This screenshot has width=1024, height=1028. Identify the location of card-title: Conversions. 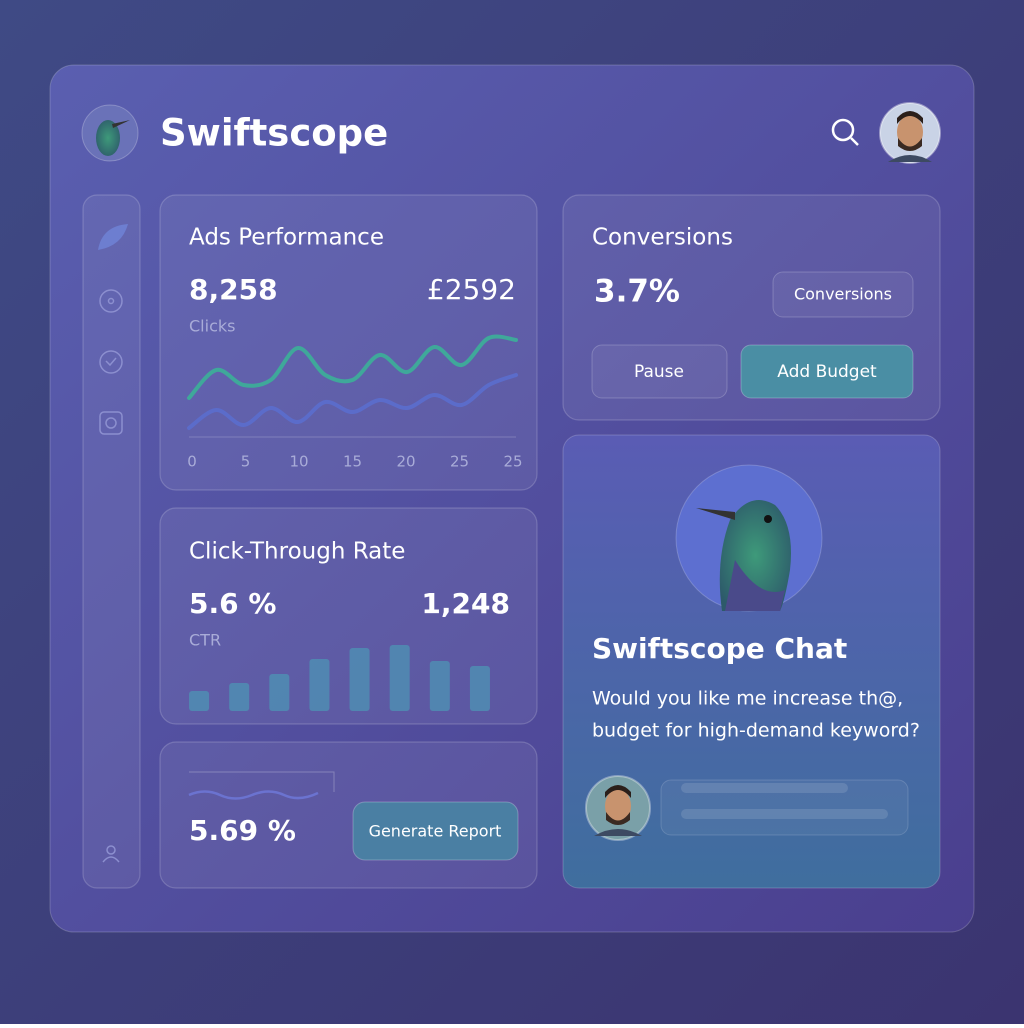
(662, 238).